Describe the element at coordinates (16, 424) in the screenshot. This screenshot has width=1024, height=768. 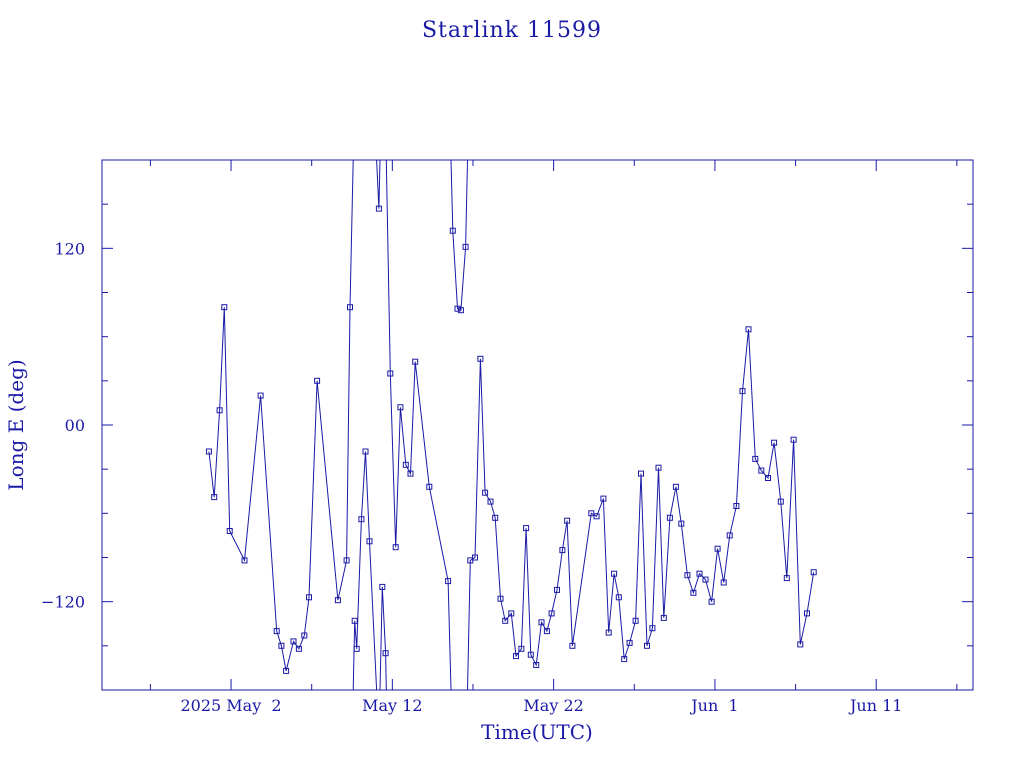
I see `y-axis-title: Long E (deg)` at that location.